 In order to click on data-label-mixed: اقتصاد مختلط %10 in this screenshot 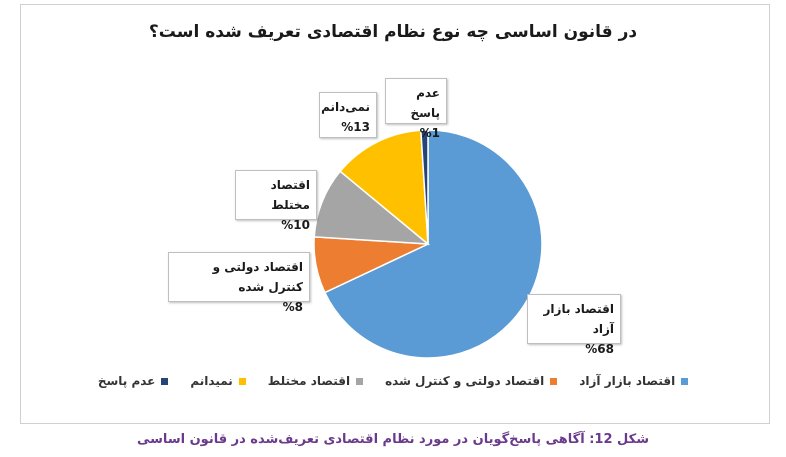, I will do `click(276, 201)`.